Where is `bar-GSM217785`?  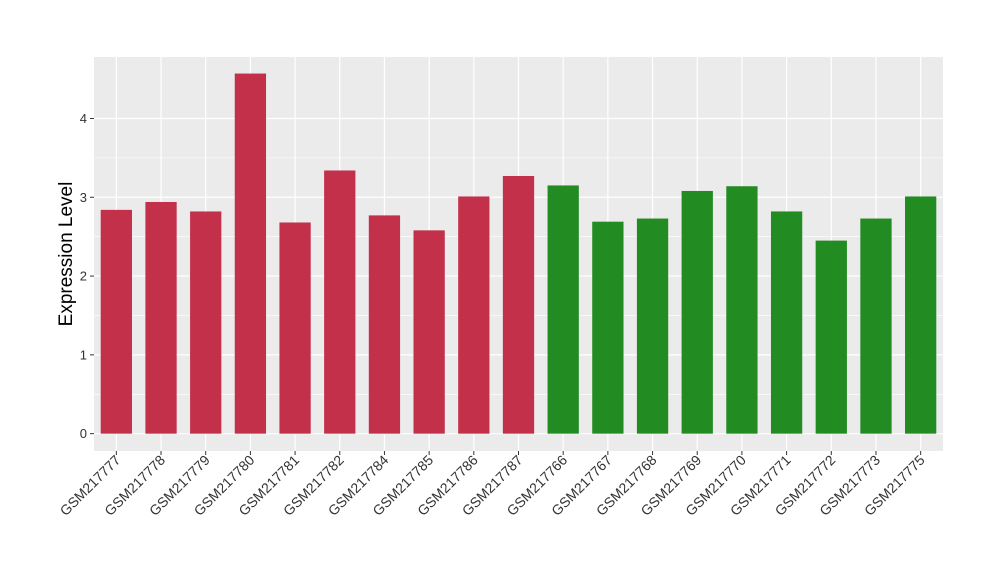
bar-GSM217785 is located at coordinates (429, 332).